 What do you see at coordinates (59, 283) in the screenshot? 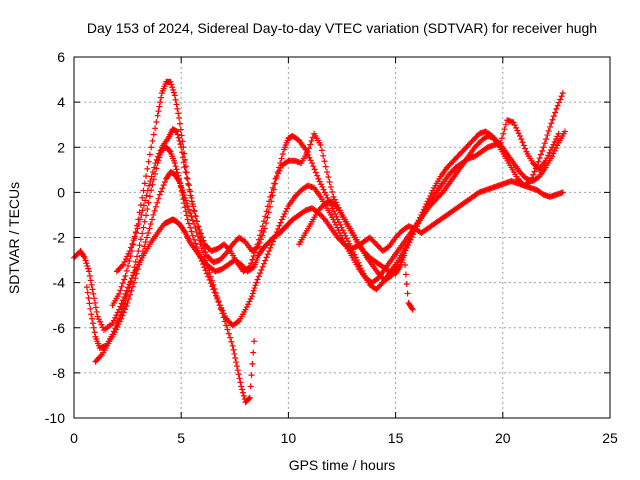
I see `y-tick-label: -4` at bounding box center [59, 283].